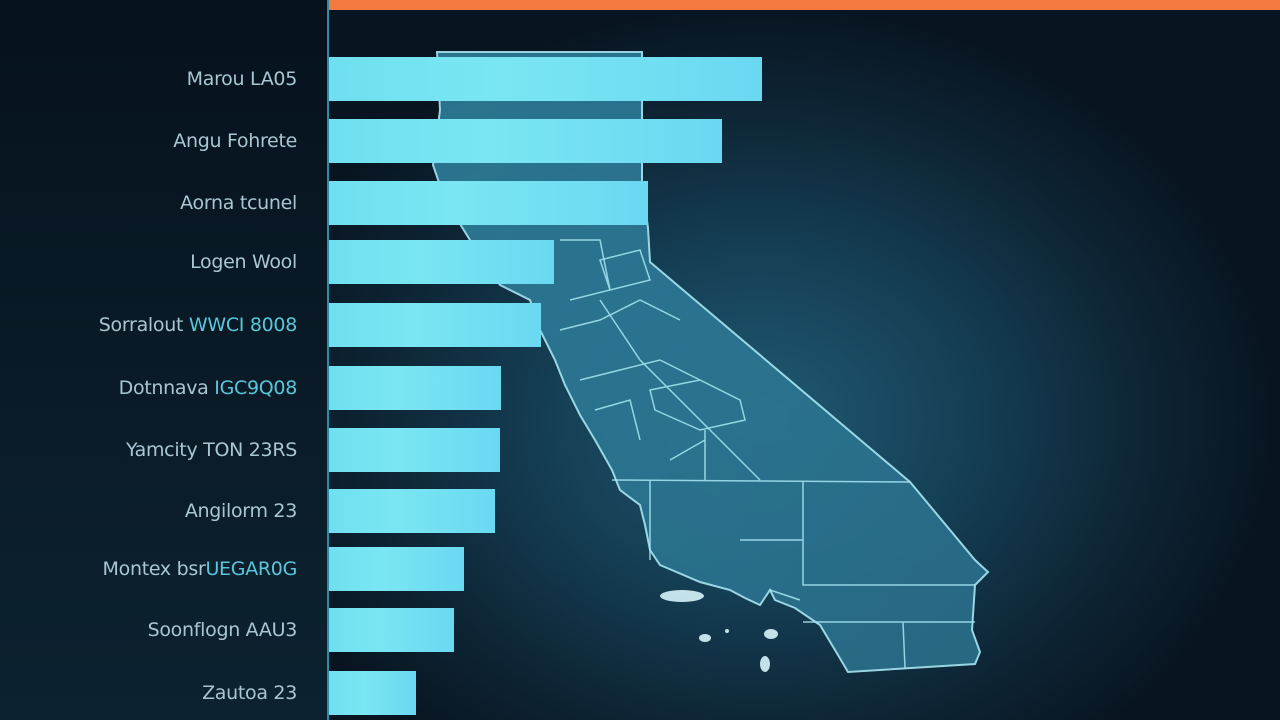 The width and height of the screenshot is (1280, 720). I want to click on category-label: Angu Fohrete, so click(235, 141).